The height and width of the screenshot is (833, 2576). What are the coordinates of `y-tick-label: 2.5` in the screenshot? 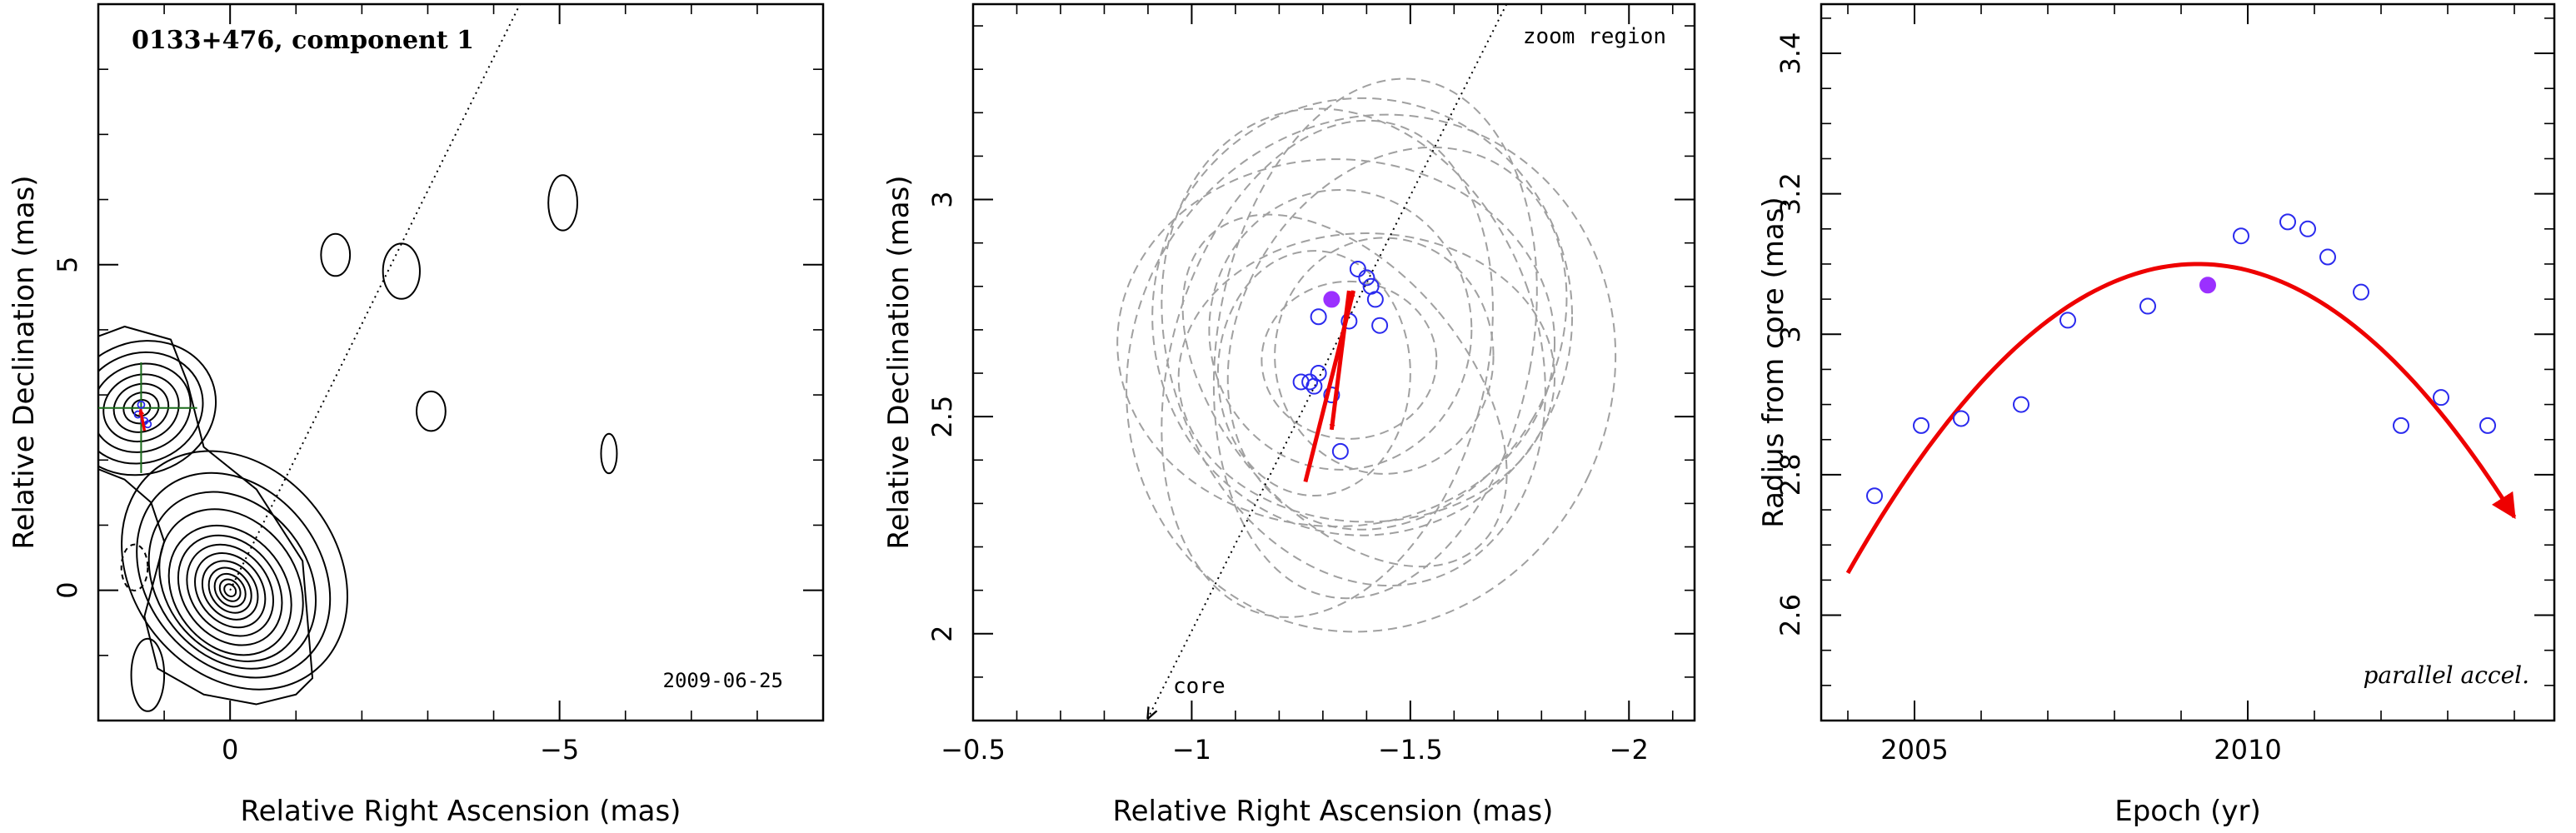 It's located at (942, 417).